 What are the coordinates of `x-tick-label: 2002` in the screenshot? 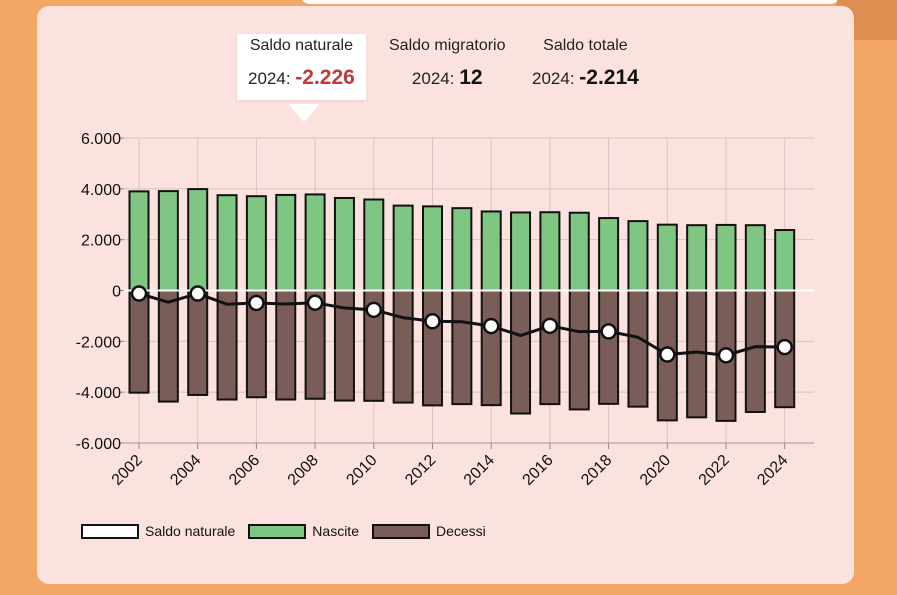 It's located at (127, 470).